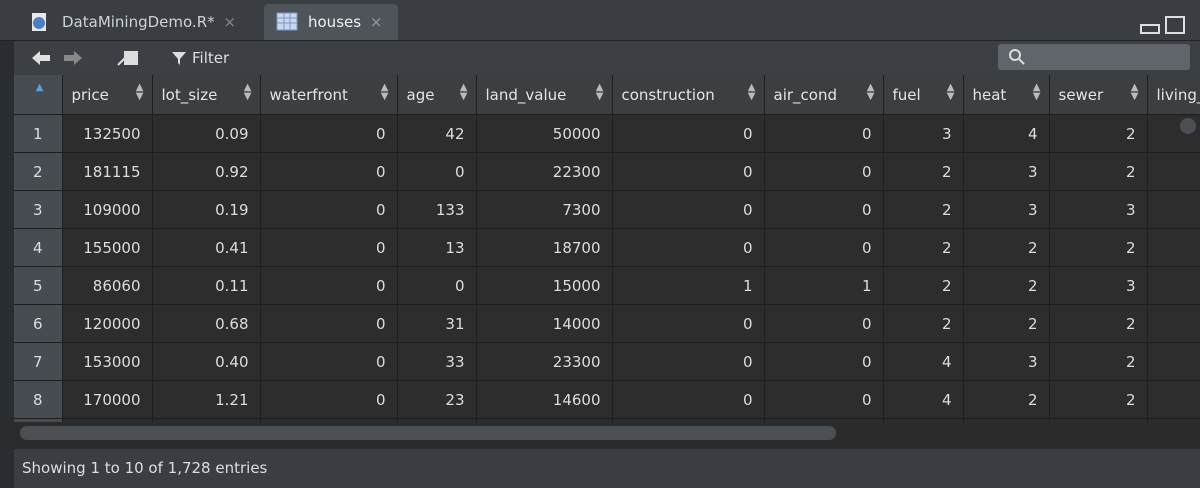  What do you see at coordinates (437, 95) in the screenshot?
I see `column-header: age ▲ ▼` at bounding box center [437, 95].